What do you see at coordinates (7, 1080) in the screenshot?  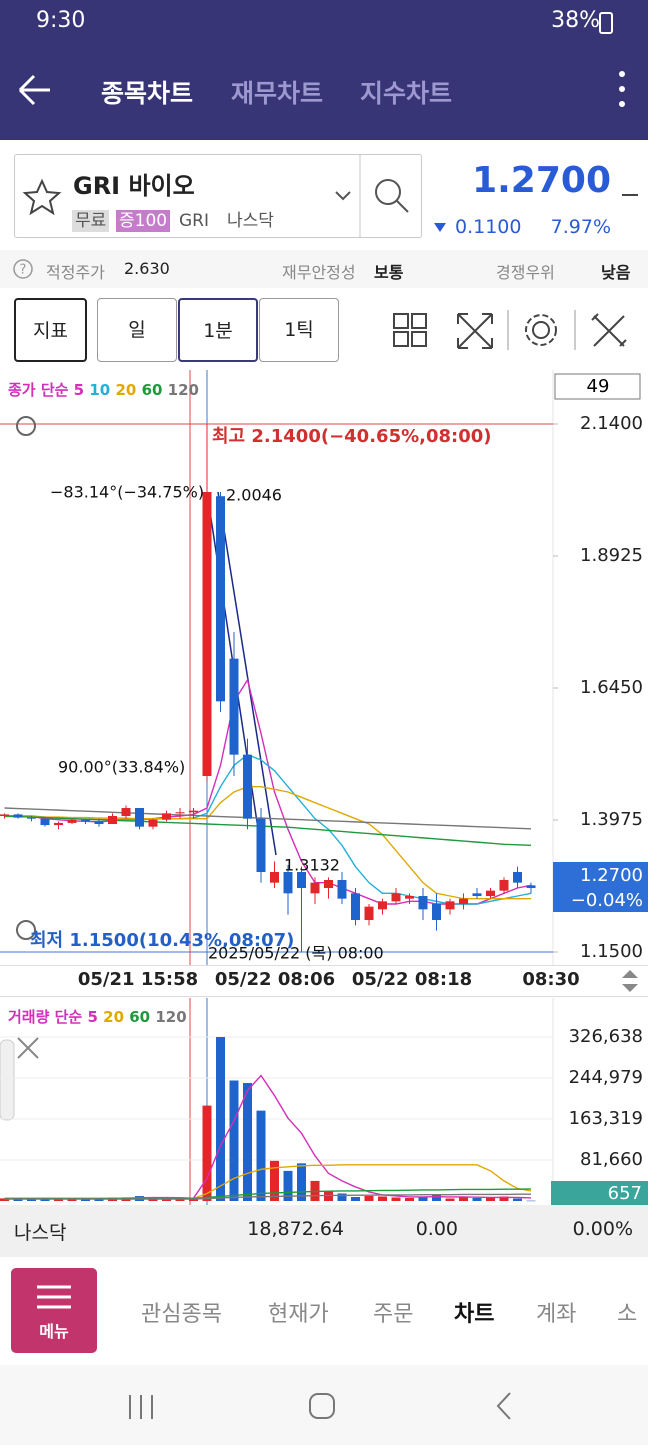 I see `drag-handle` at bounding box center [7, 1080].